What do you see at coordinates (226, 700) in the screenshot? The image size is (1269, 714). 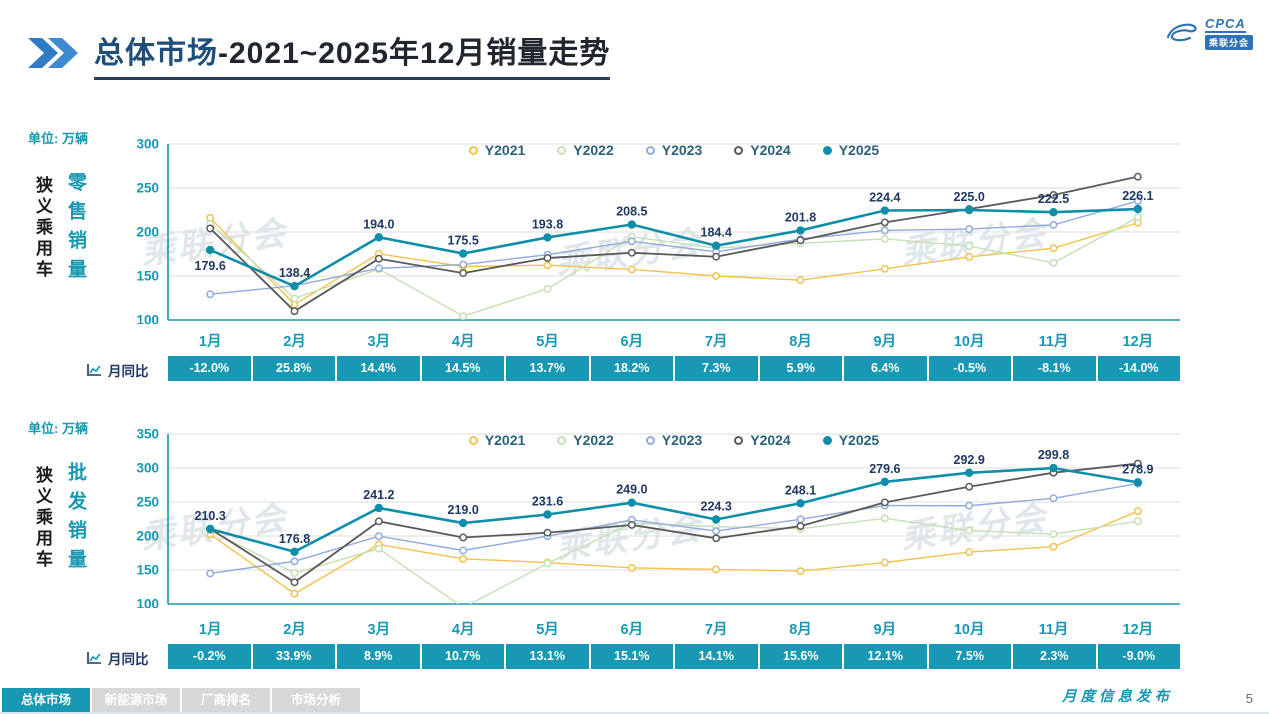 I see `tab-oem-ranking: 厂商排名` at bounding box center [226, 700].